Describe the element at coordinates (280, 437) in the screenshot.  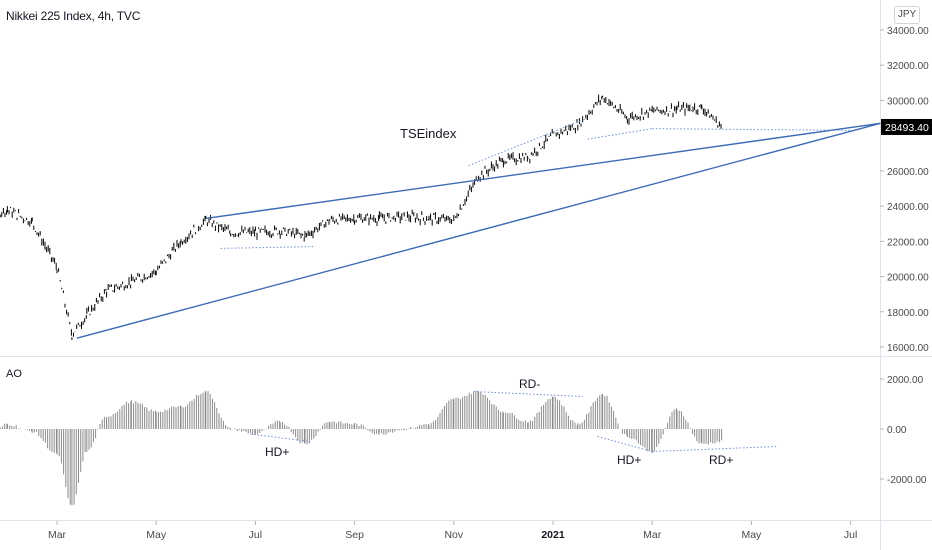
I see `ao-hd1` at that location.